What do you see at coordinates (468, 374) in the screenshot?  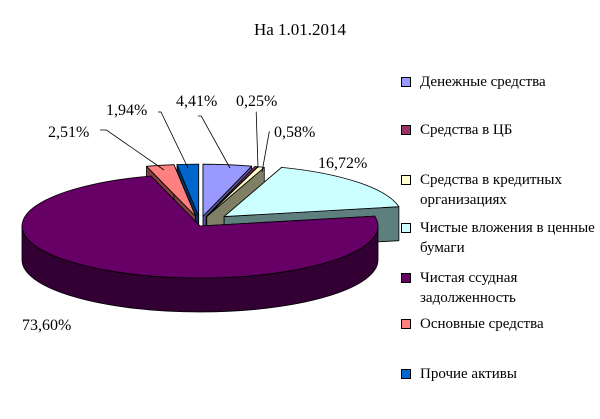 I see `legend-label: Прочие активы` at bounding box center [468, 374].